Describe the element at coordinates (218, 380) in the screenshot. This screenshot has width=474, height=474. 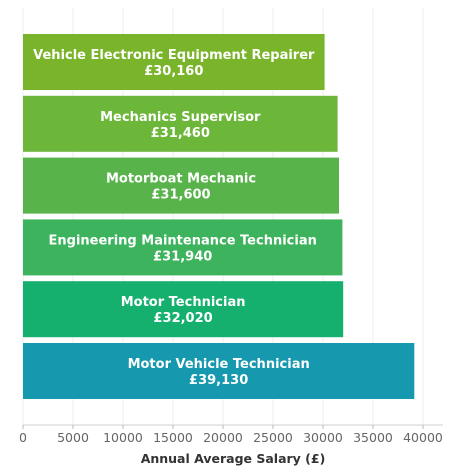
I see `bar-value-label: £39,130` at that location.